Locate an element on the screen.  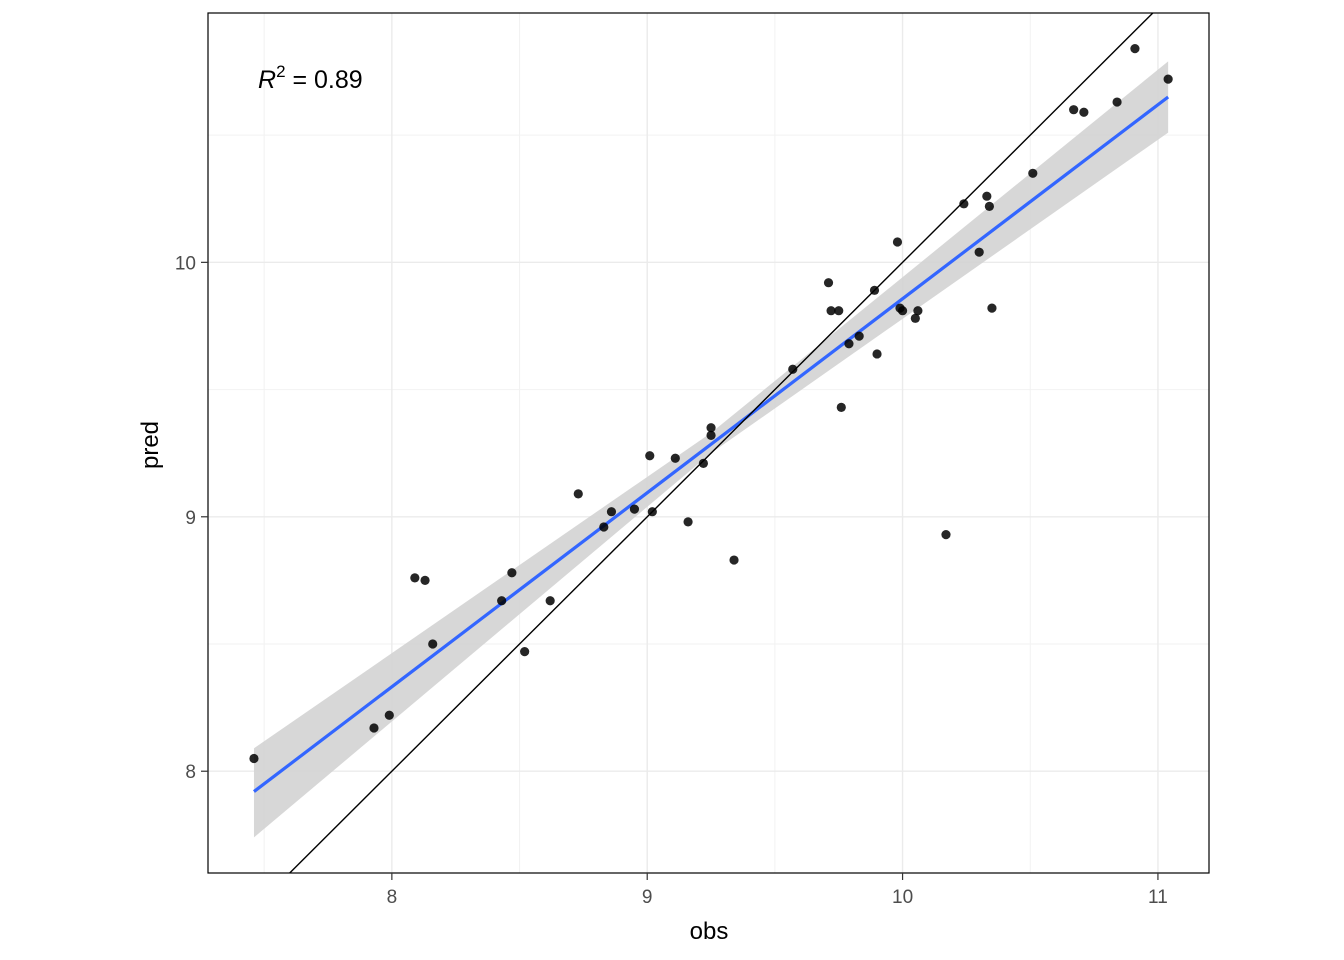
y-axis-title: pred is located at coordinates (150, 445).